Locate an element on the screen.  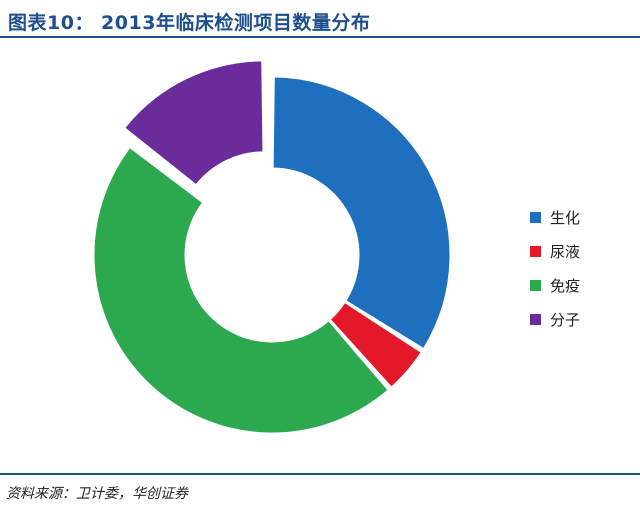
legend-item: 尿液 is located at coordinates (555, 251).